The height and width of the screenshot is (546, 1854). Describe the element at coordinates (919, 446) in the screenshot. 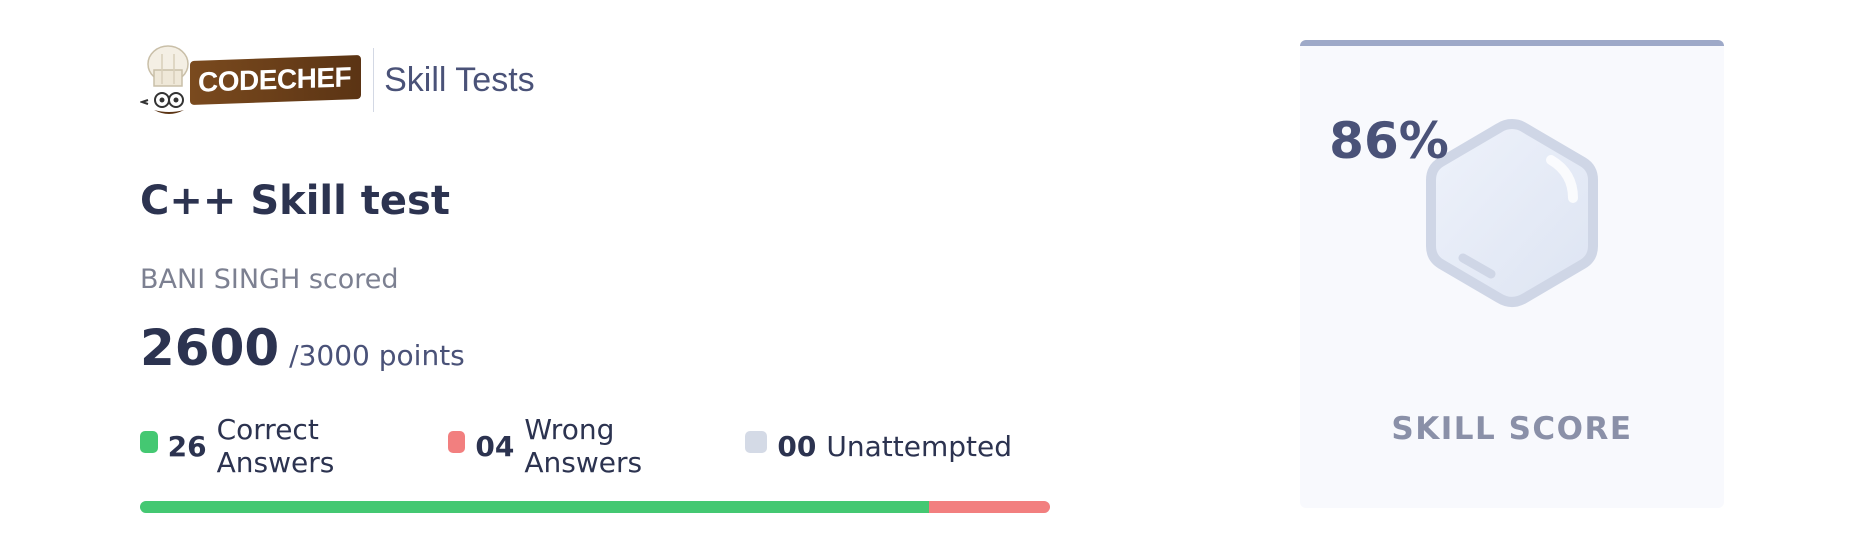

I see `unattempted-label: Unattempted` at that location.